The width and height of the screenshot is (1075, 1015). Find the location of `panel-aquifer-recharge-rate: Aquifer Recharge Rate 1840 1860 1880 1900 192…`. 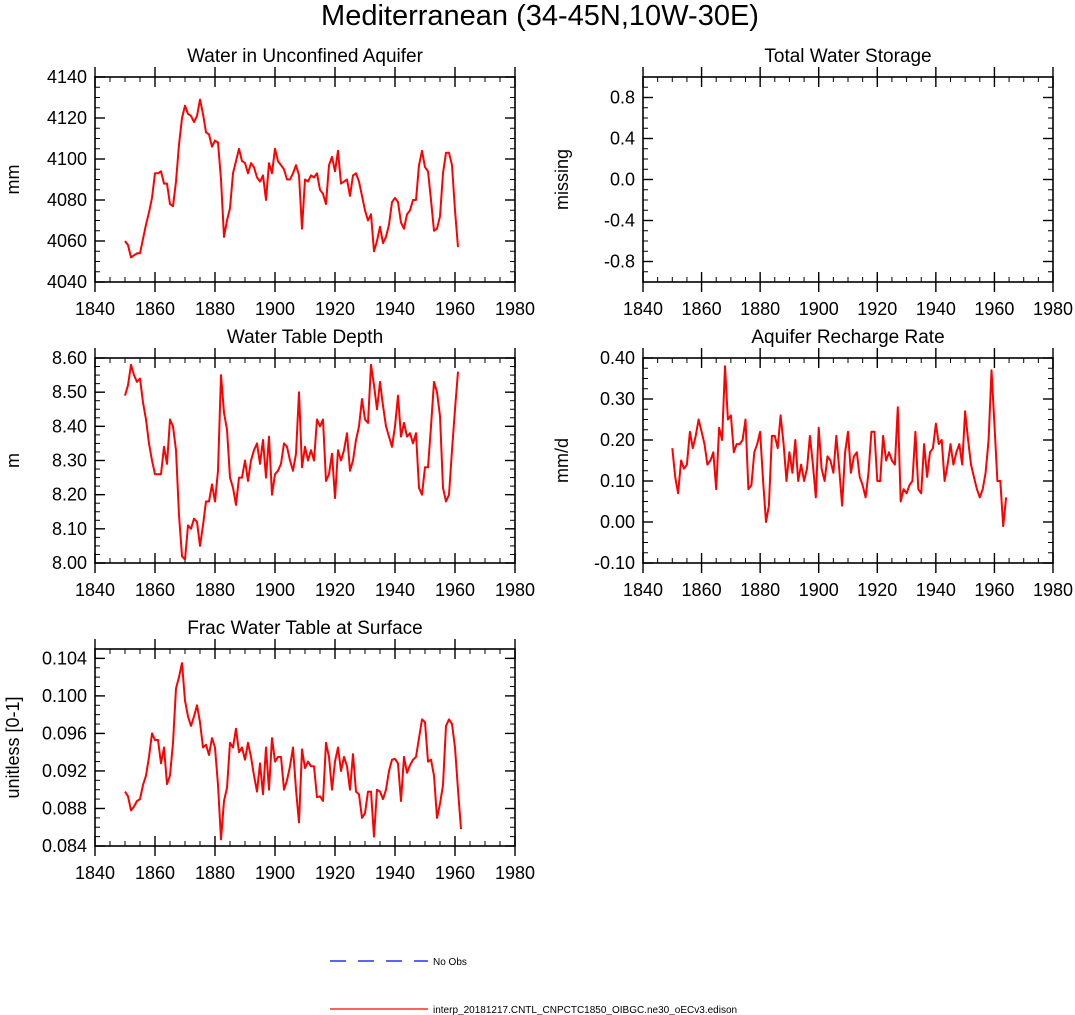

panel-aquifer-recharge-rate: Aquifer Recharge Rate 1840 1860 1880 1900 192… is located at coordinates (812, 463).